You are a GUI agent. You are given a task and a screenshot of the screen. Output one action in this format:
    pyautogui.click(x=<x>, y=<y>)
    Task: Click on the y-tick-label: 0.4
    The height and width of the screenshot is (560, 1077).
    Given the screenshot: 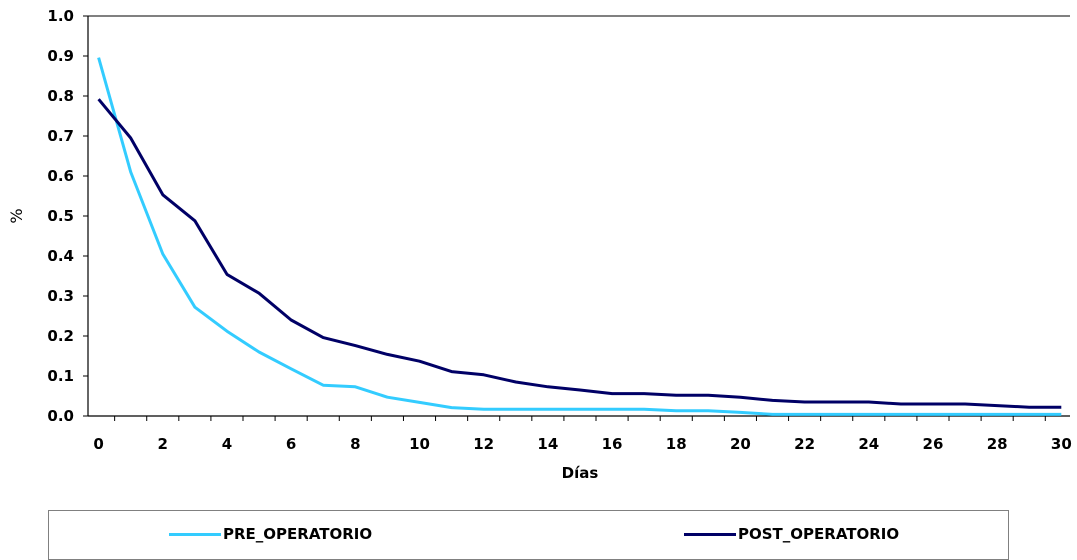 What is the action you would take?
    pyautogui.click(x=60, y=256)
    